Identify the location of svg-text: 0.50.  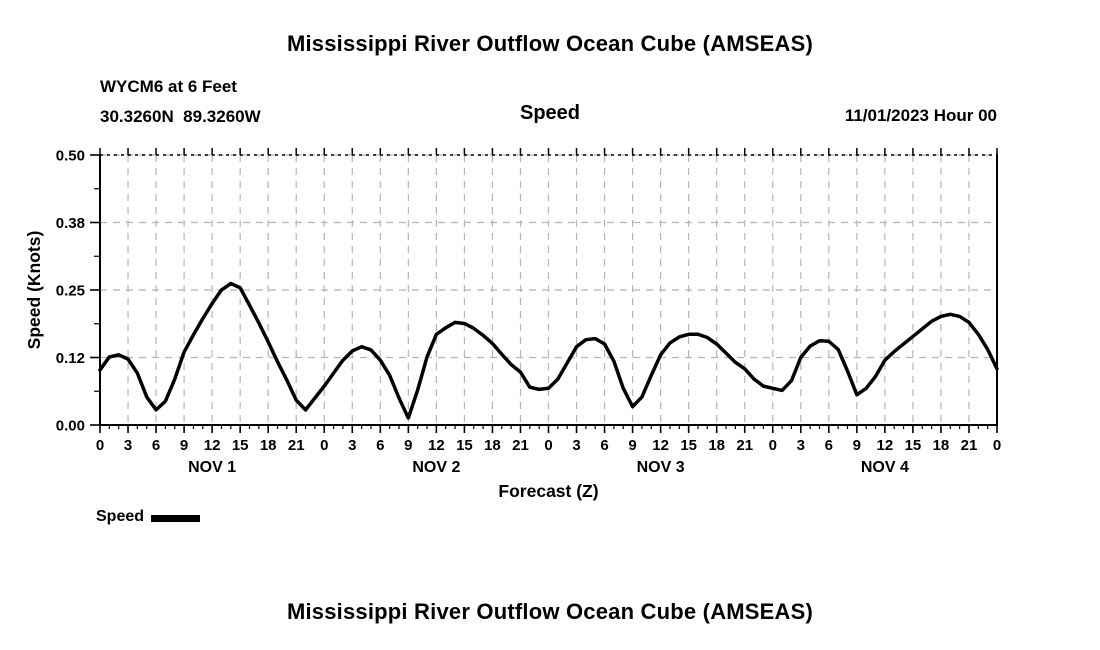
(70, 156).